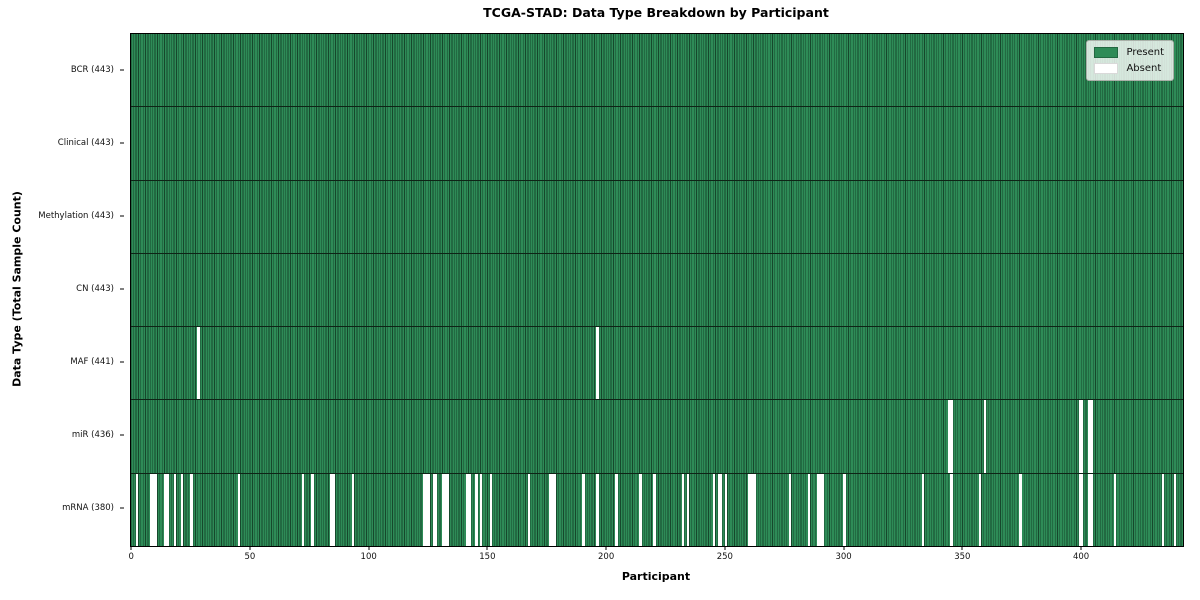 This screenshot has width=1200, height=600. I want to click on row-cn, so click(657, 290).